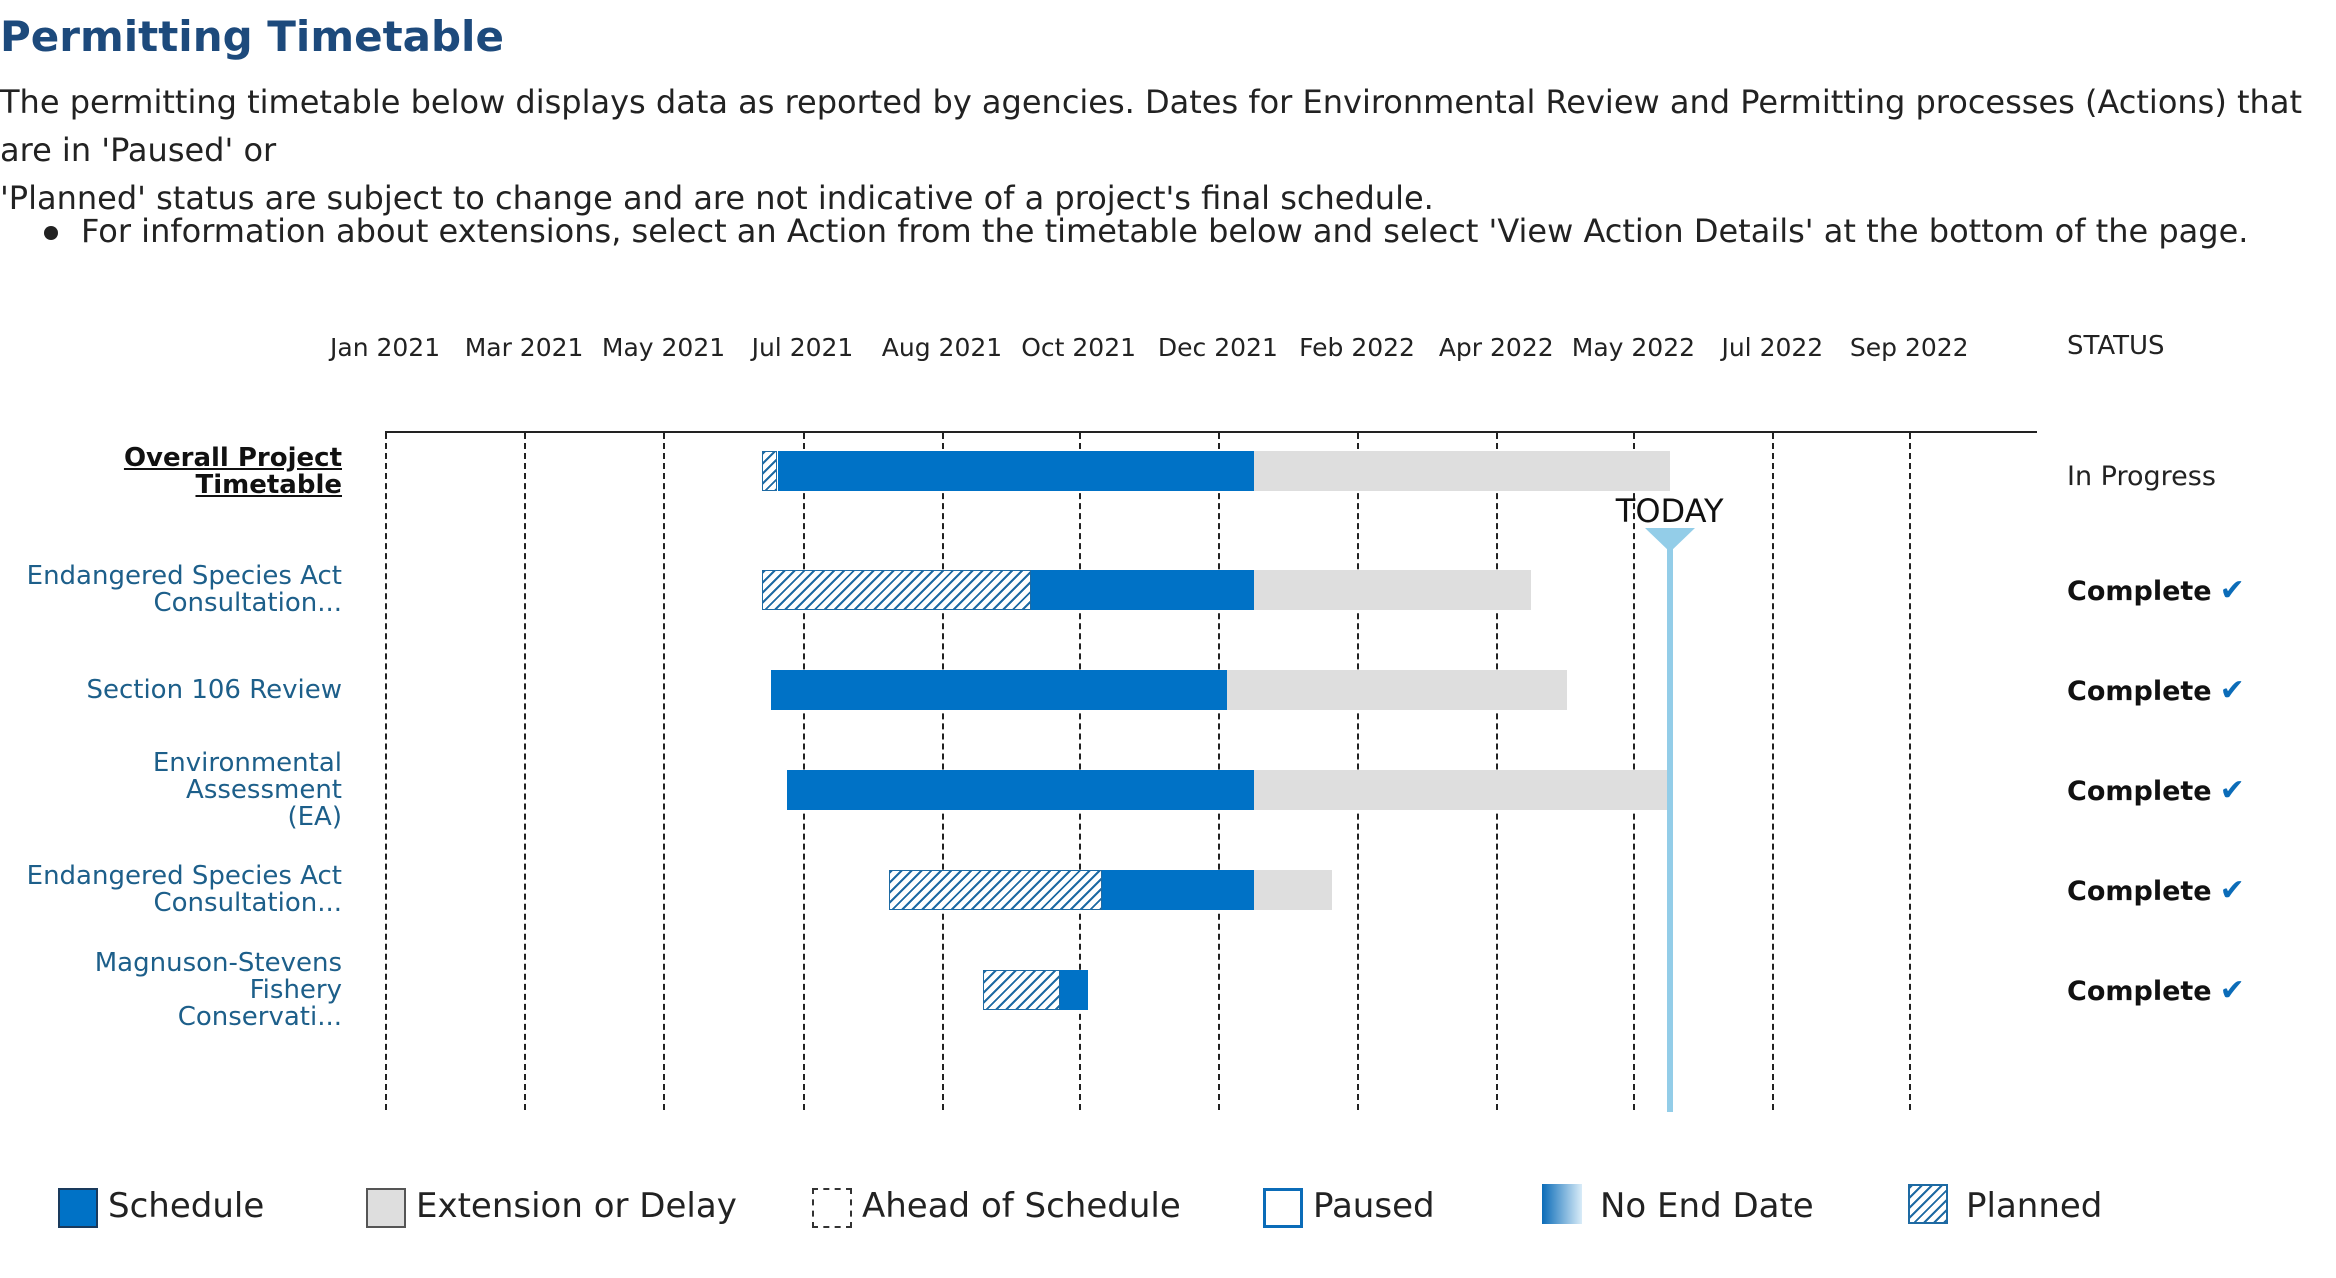  I want to click on action-link: Section 106 Review, so click(214, 689).